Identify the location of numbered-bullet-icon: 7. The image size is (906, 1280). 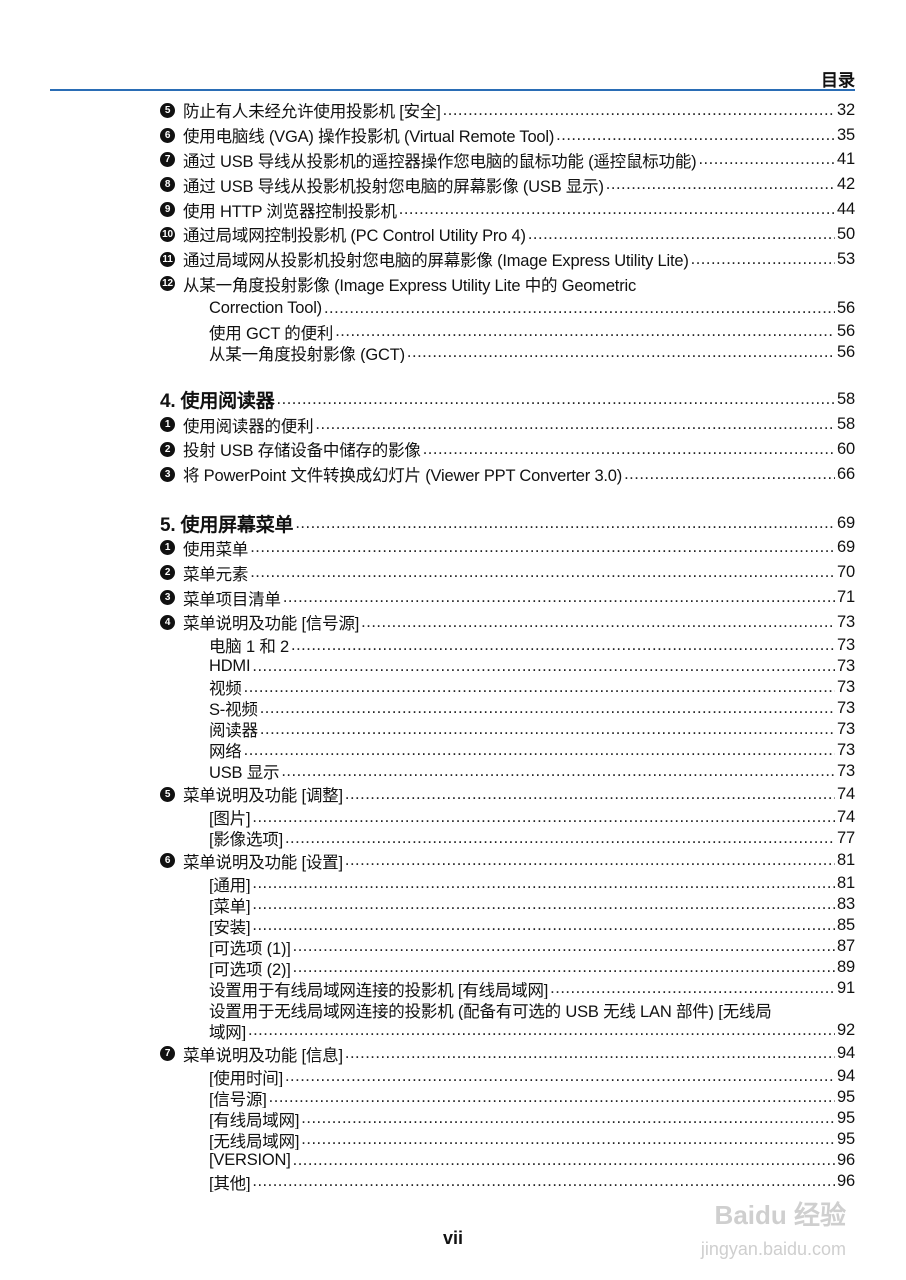
(167, 160).